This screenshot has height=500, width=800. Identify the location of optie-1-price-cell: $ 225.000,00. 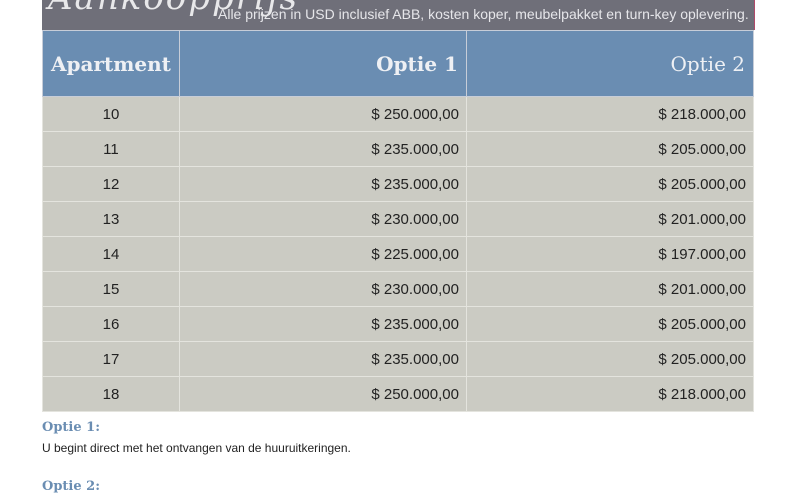
(322, 254).